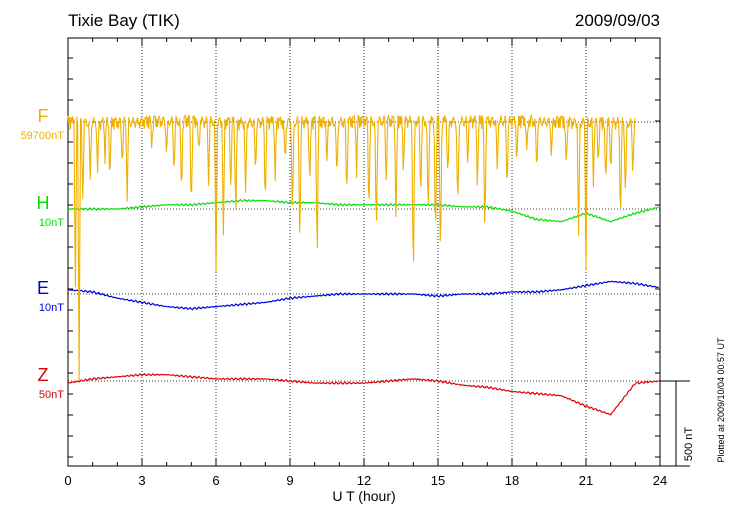  What do you see at coordinates (289, 480) in the screenshot?
I see `x-tick-label: 9` at bounding box center [289, 480].